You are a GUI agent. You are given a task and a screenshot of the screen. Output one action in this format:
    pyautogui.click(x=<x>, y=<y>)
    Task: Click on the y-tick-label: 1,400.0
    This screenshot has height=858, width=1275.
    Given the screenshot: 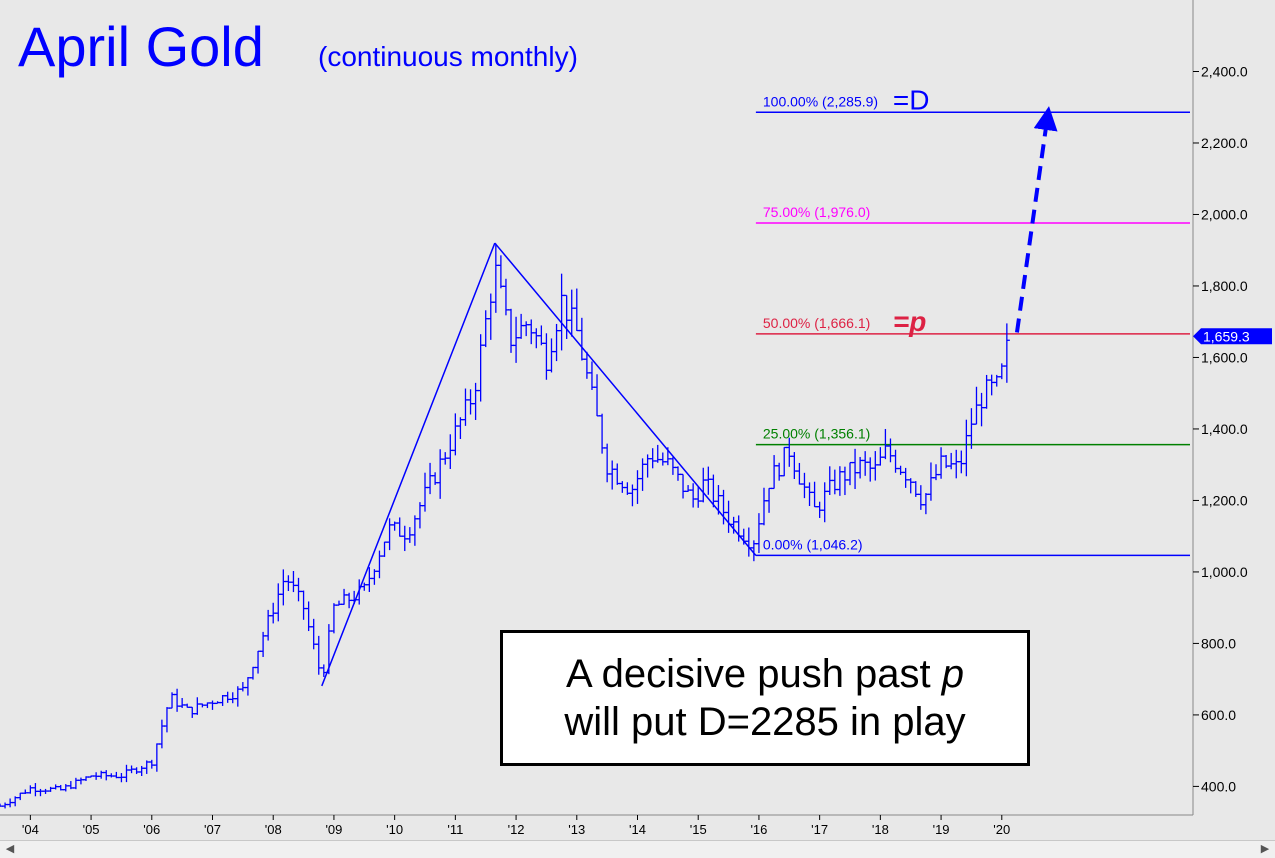 What is the action you would take?
    pyautogui.click(x=1224, y=429)
    